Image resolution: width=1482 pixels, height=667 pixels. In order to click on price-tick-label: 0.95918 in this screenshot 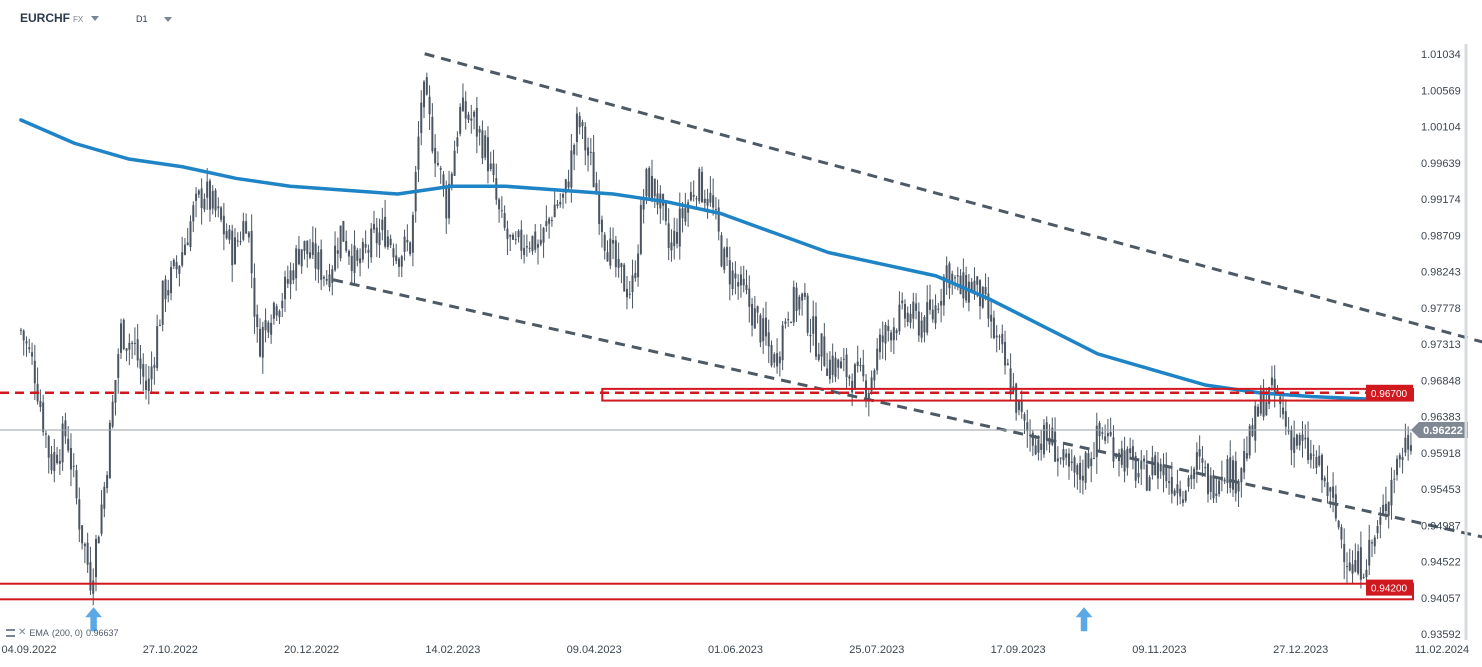, I will do `click(1441, 454)`.